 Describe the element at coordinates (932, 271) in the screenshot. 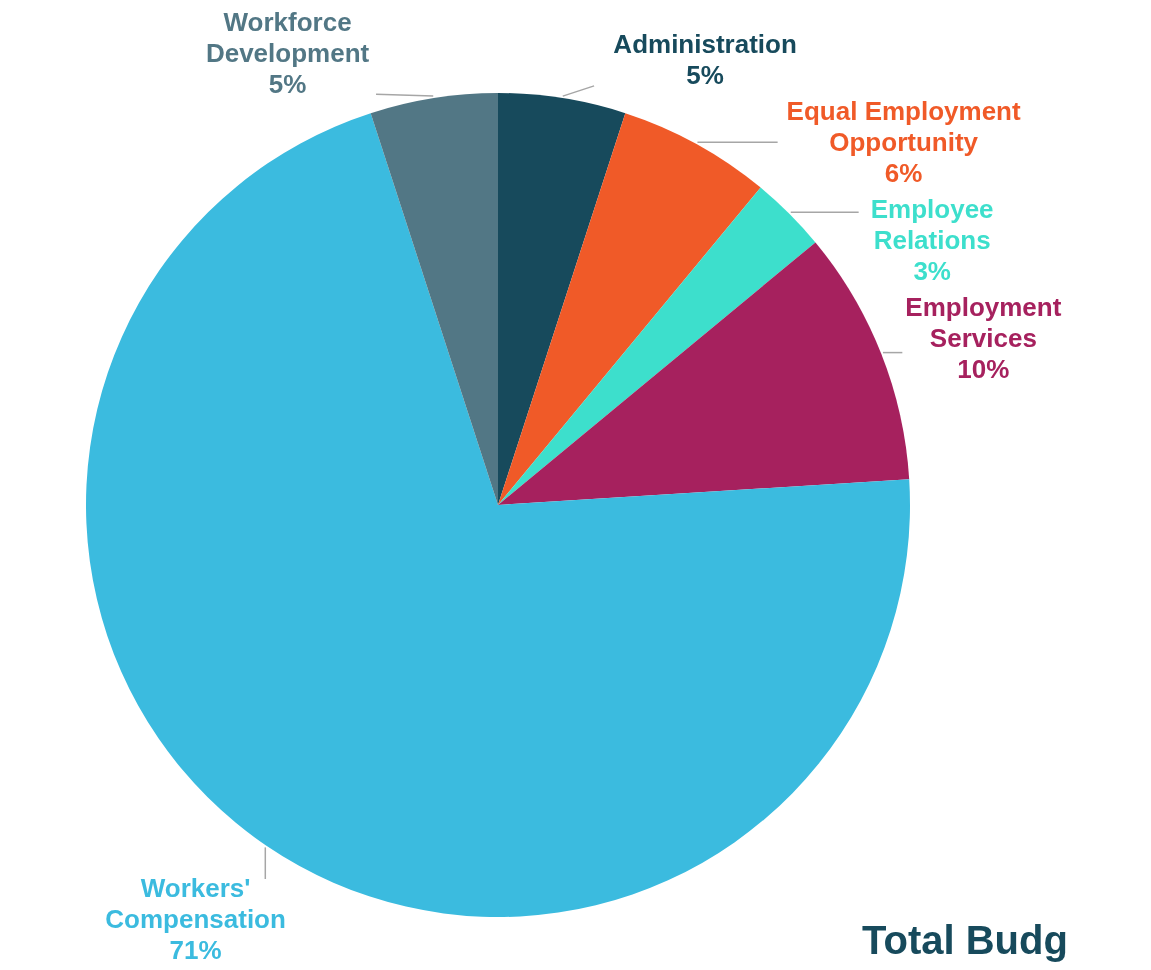

I see `data-label: 3%` at that location.